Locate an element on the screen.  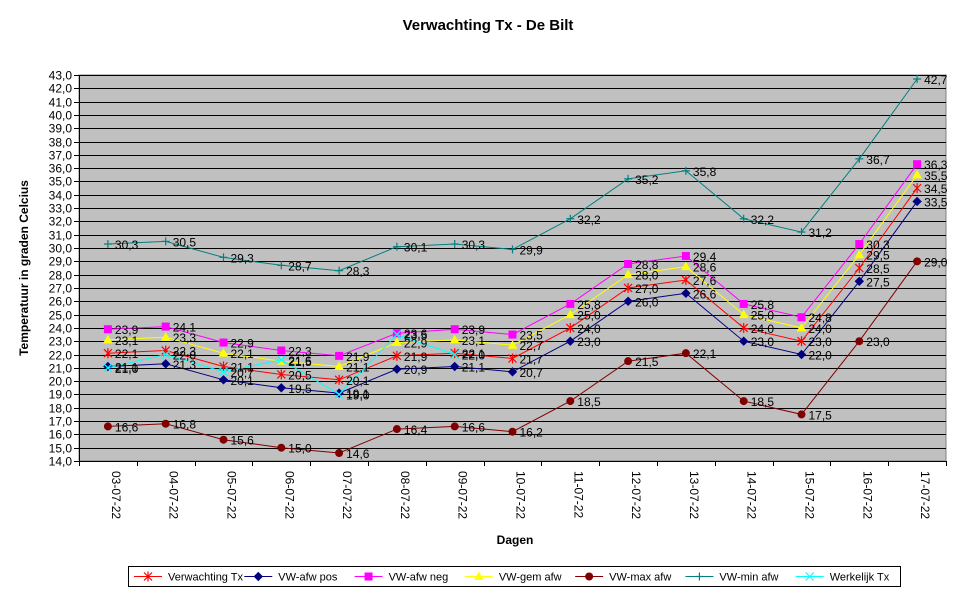
data-label: 22,1 is located at coordinates (243, 354).